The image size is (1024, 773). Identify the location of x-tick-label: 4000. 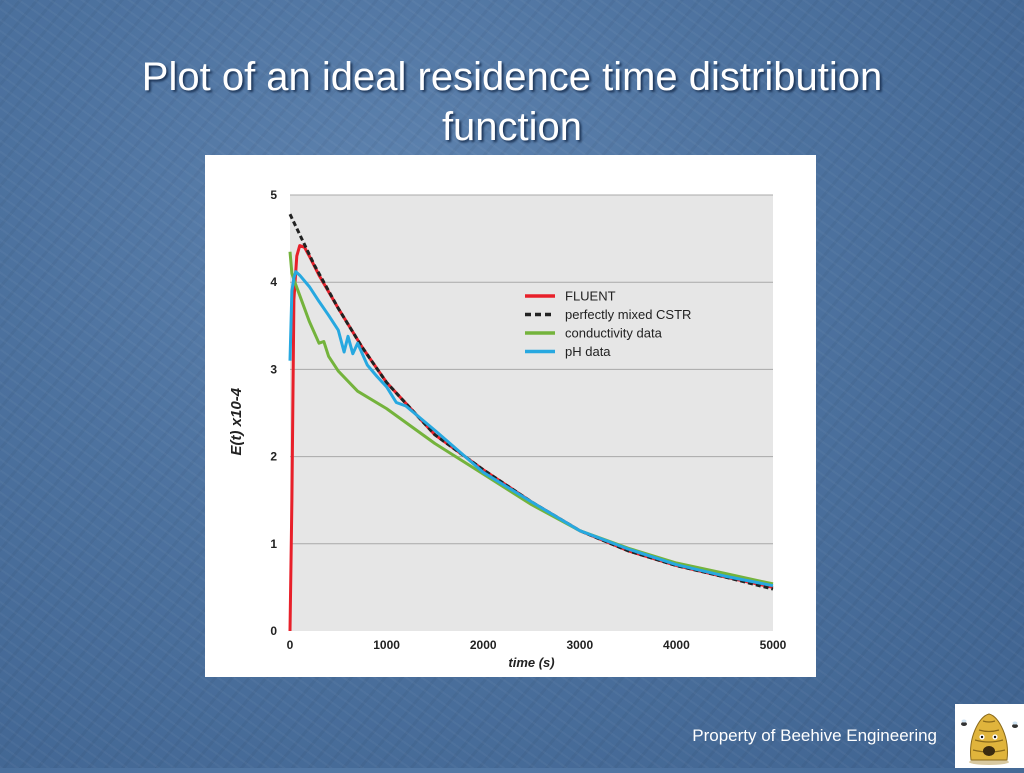
(676, 645).